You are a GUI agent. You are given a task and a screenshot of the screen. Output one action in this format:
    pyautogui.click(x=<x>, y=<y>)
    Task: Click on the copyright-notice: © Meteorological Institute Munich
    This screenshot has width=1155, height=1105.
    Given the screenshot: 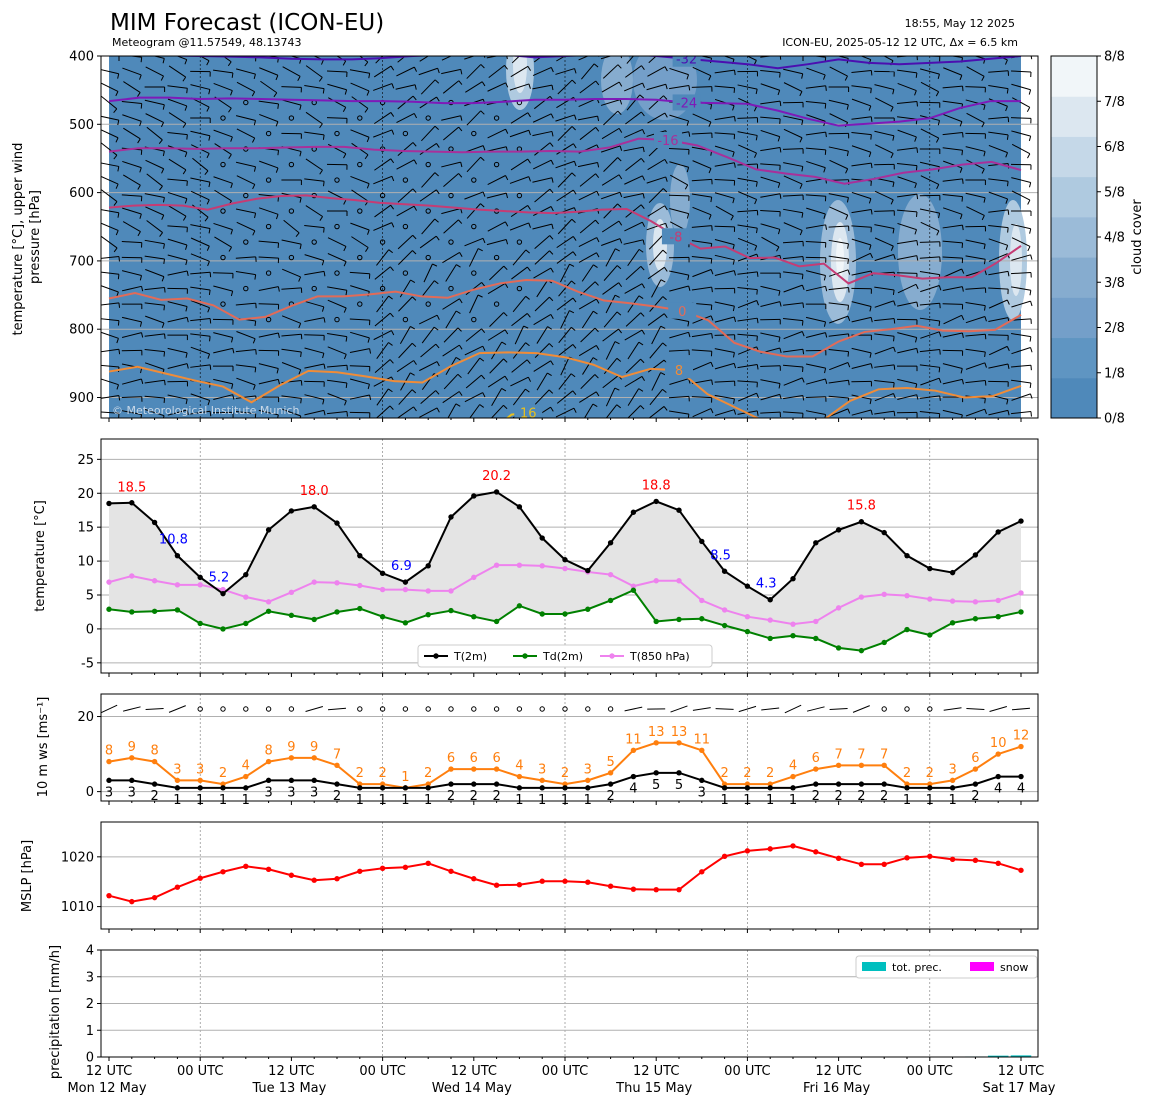 What is the action you would take?
    pyautogui.click(x=205, y=410)
    